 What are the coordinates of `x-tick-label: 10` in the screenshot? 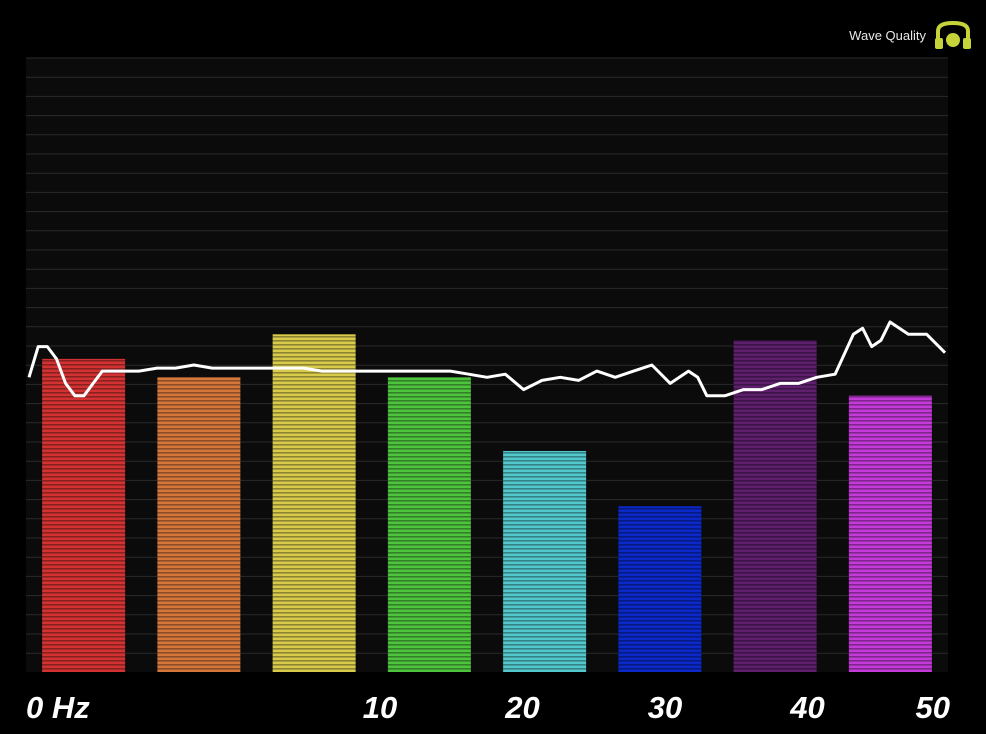 It's located at (380, 707).